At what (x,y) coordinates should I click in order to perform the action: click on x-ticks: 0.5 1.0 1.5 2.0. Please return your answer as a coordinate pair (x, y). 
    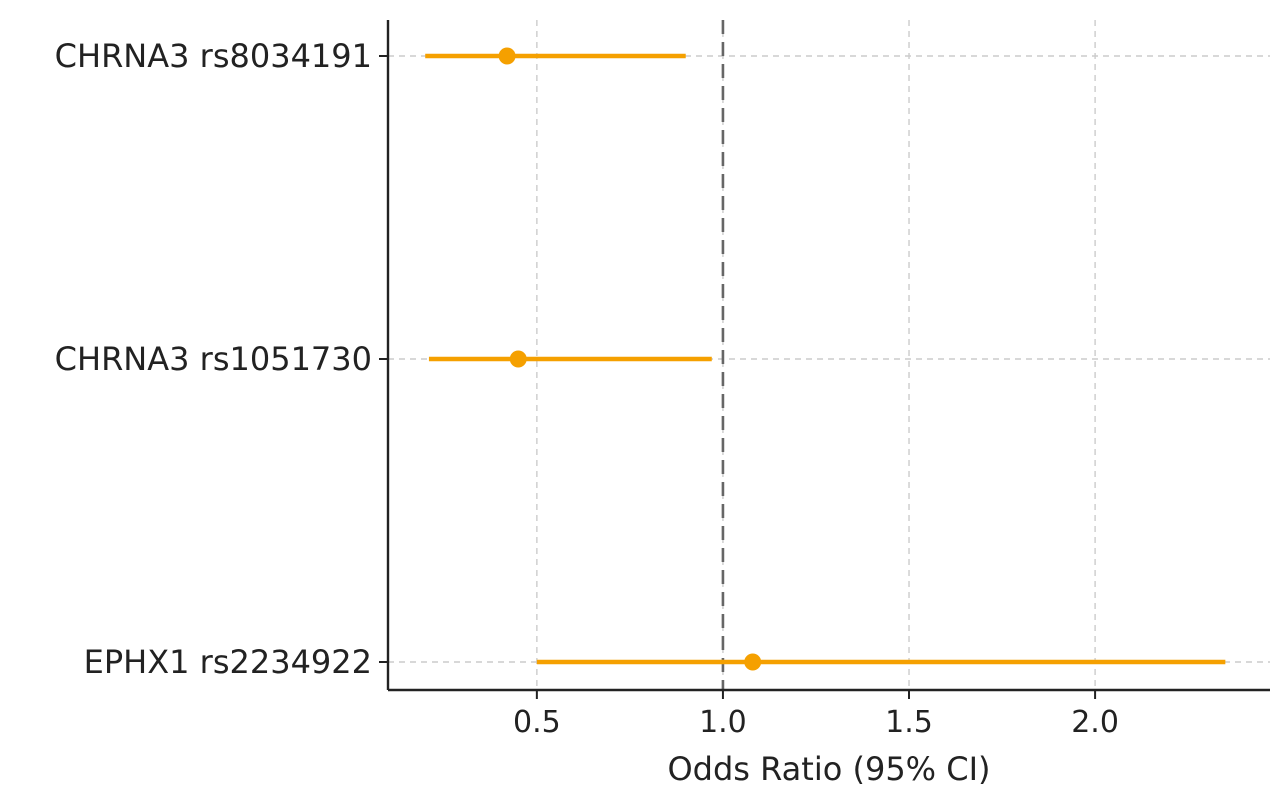
    Looking at the image, I should click on (816, 715).